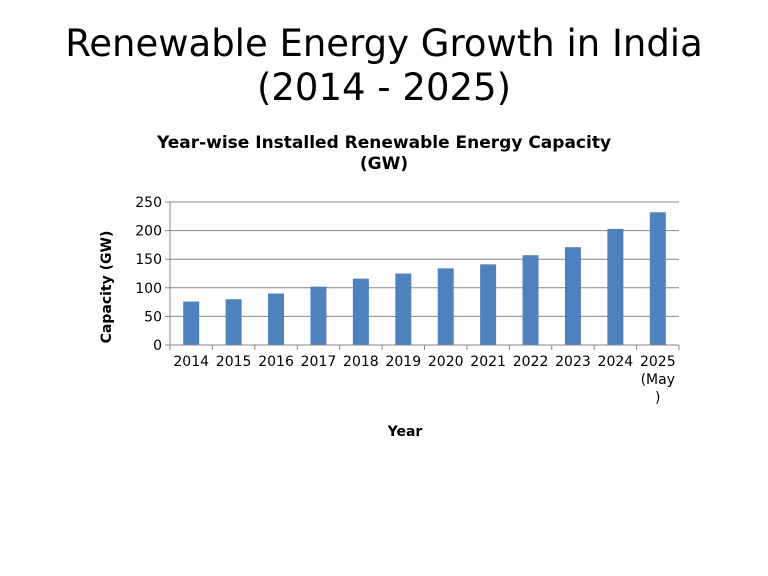  Describe the element at coordinates (424, 259) in the screenshot. I see `gridlines` at that location.